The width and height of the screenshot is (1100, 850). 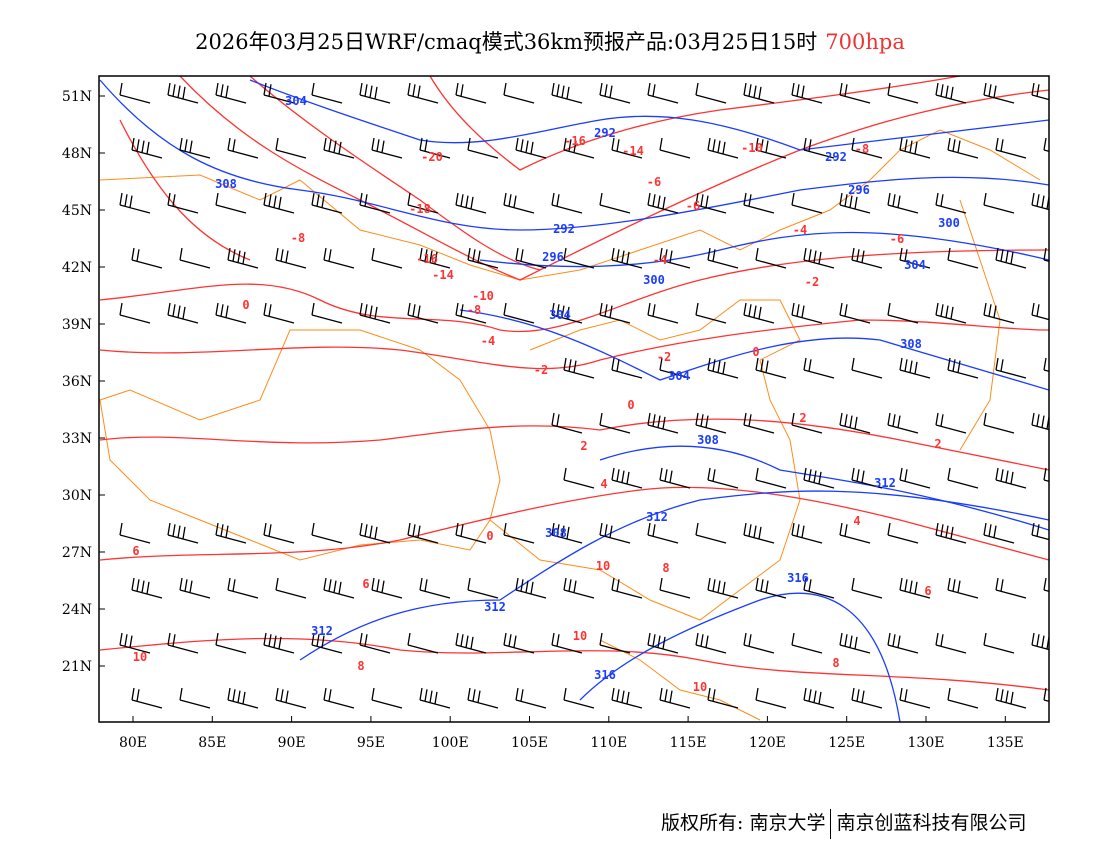 I want to click on temperature-label: 0, so click(x=755, y=352).